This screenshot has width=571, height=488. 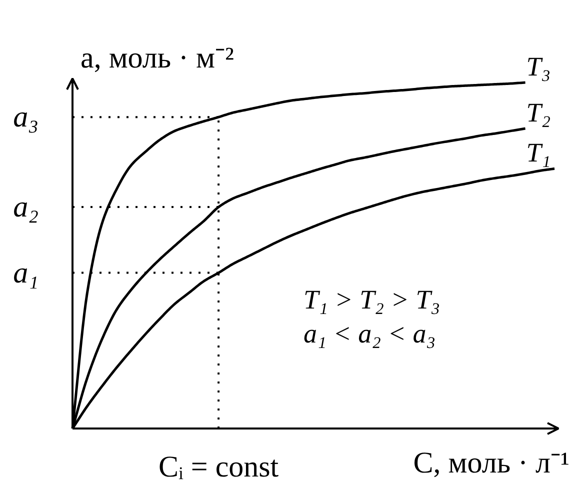 I want to click on x-axis-title: C, моль · л⁻¹, so click(x=491, y=463).